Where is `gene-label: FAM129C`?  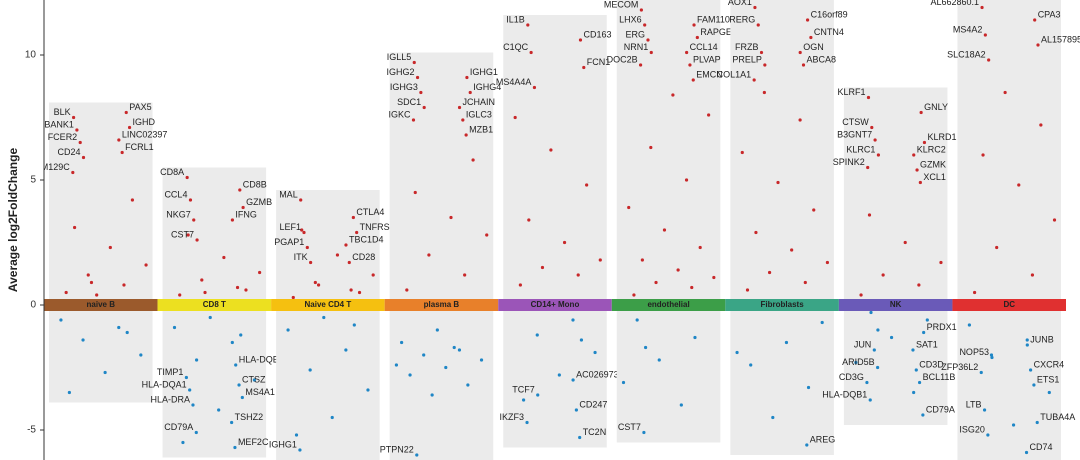
gene-label: FAM129C is located at coordinates (50, 167).